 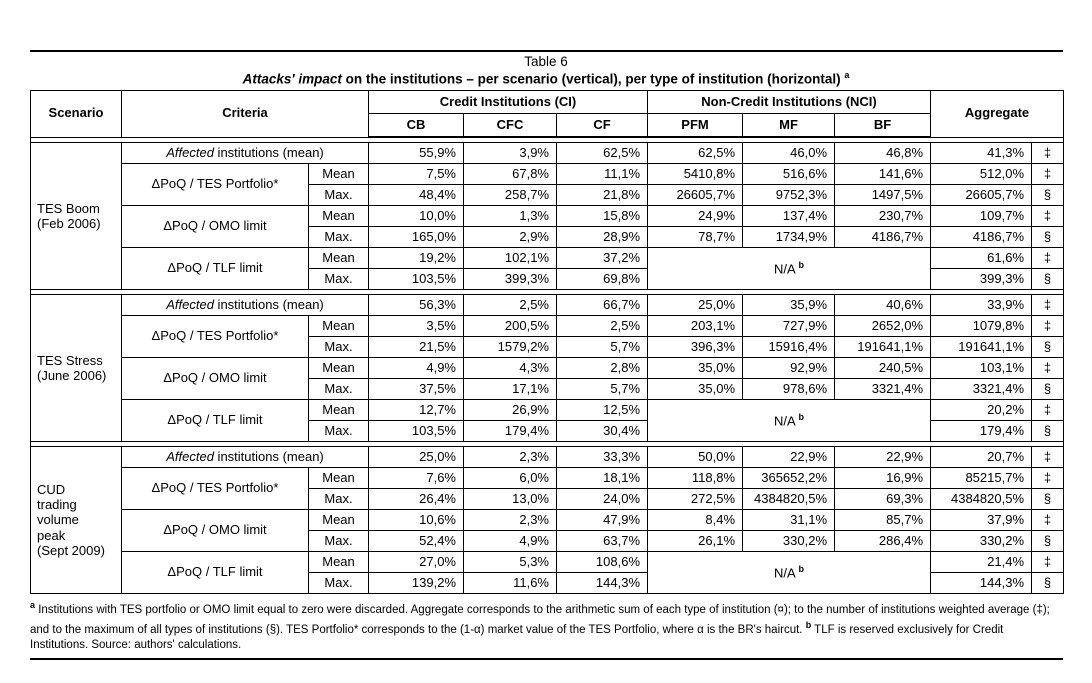 What do you see at coordinates (981, 478) in the screenshot?
I see `aggregate-cell: 85215,7%` at bounding box center [981, 478].